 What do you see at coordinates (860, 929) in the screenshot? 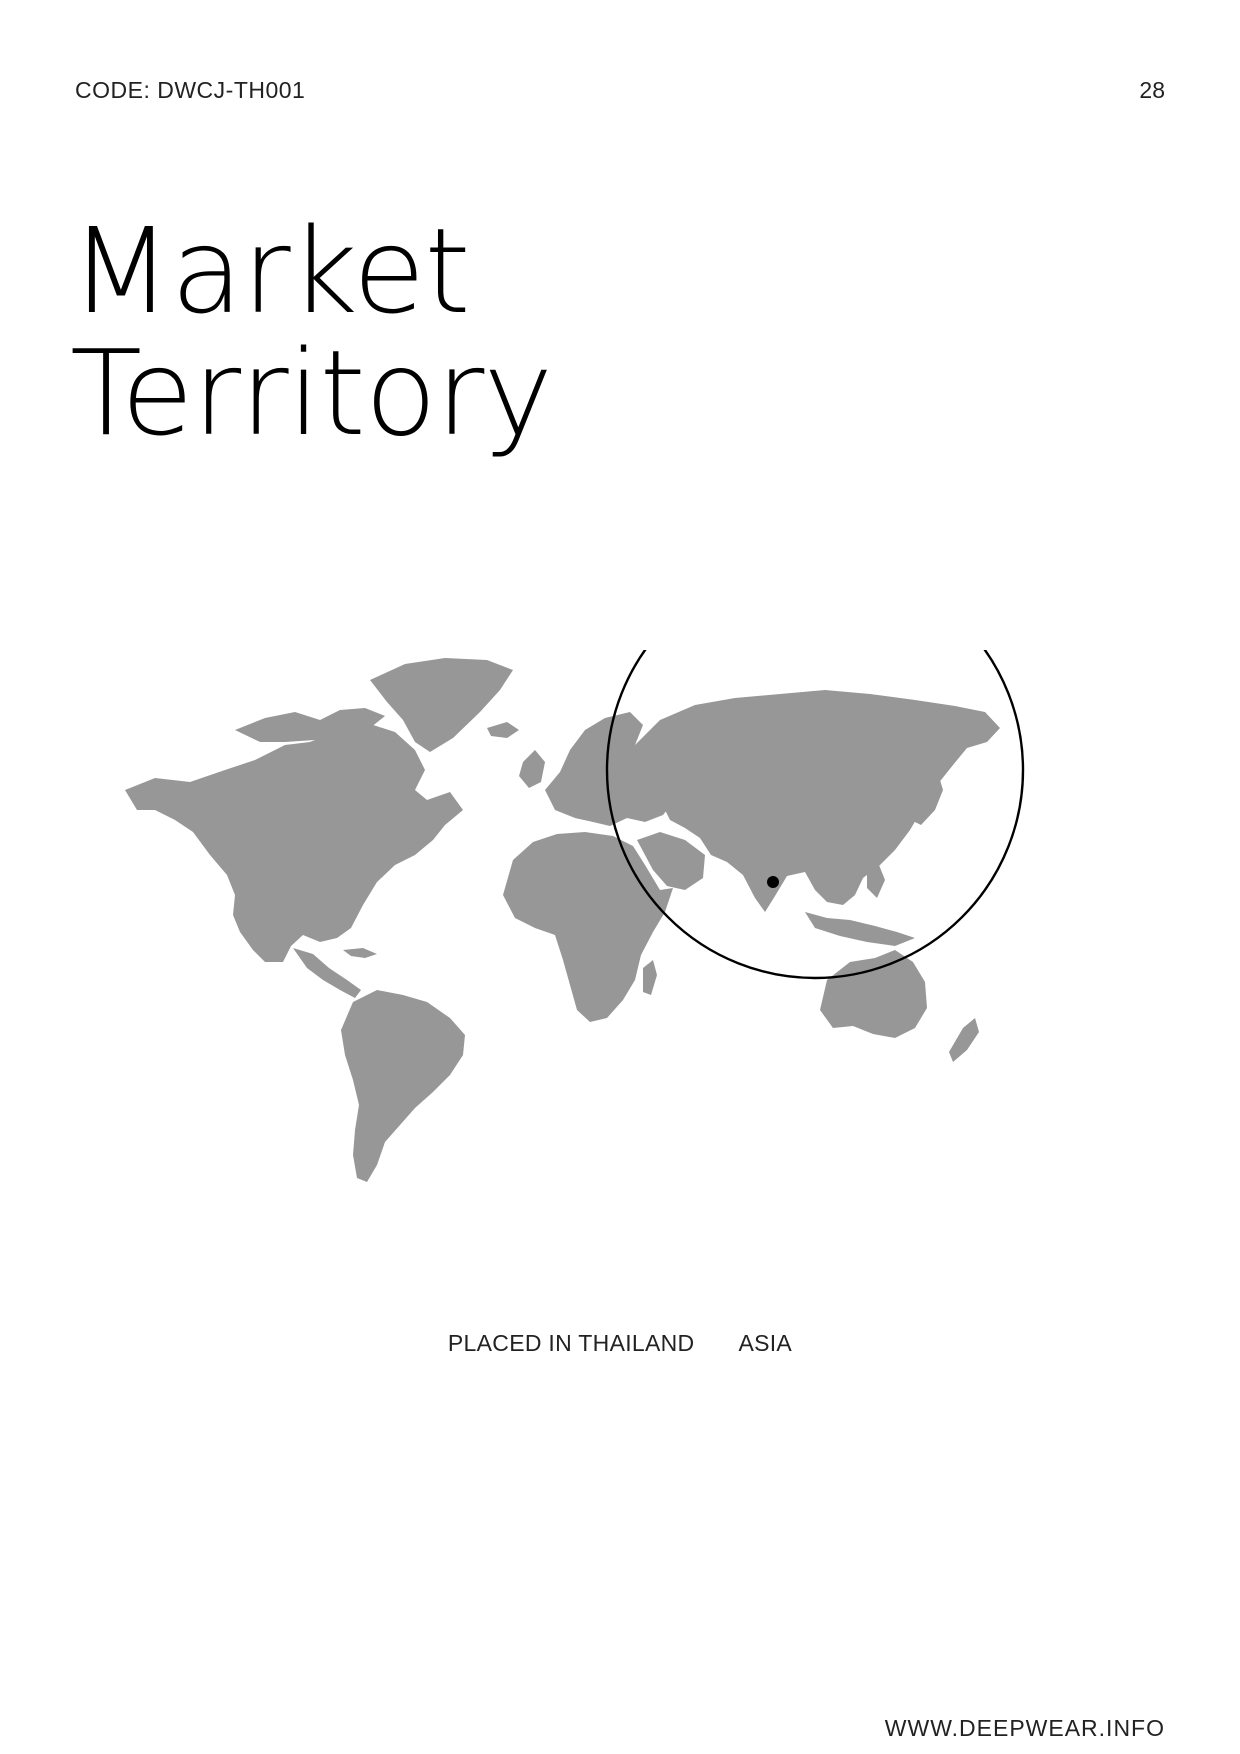
I see `southeast-asia-islands` at bounding box center [860, 929].